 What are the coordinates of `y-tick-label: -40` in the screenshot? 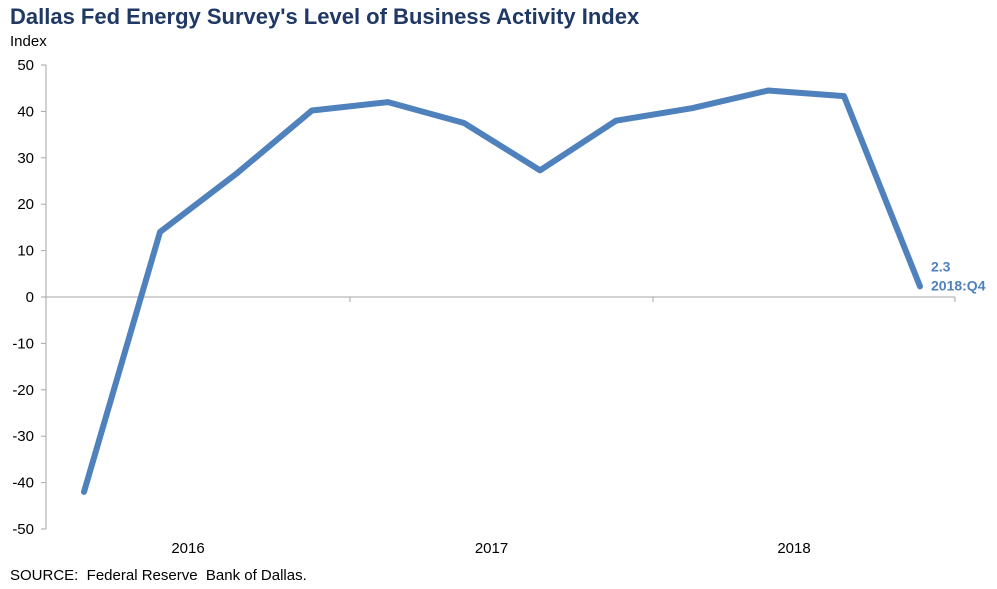 It's located at (23, 483).